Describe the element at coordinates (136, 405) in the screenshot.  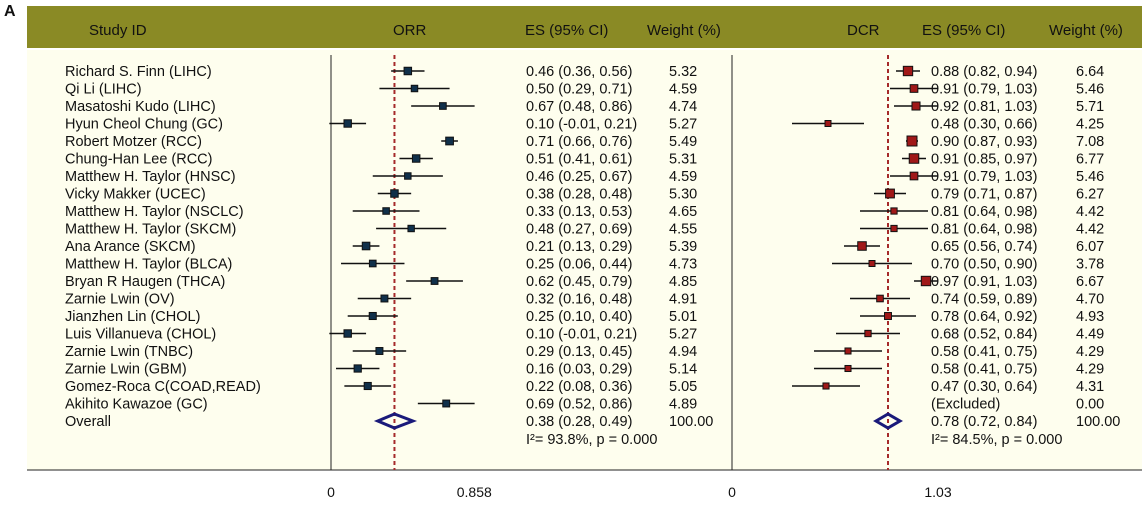
I see `study-label: Akihito Kawazoe (GC)` at that location.